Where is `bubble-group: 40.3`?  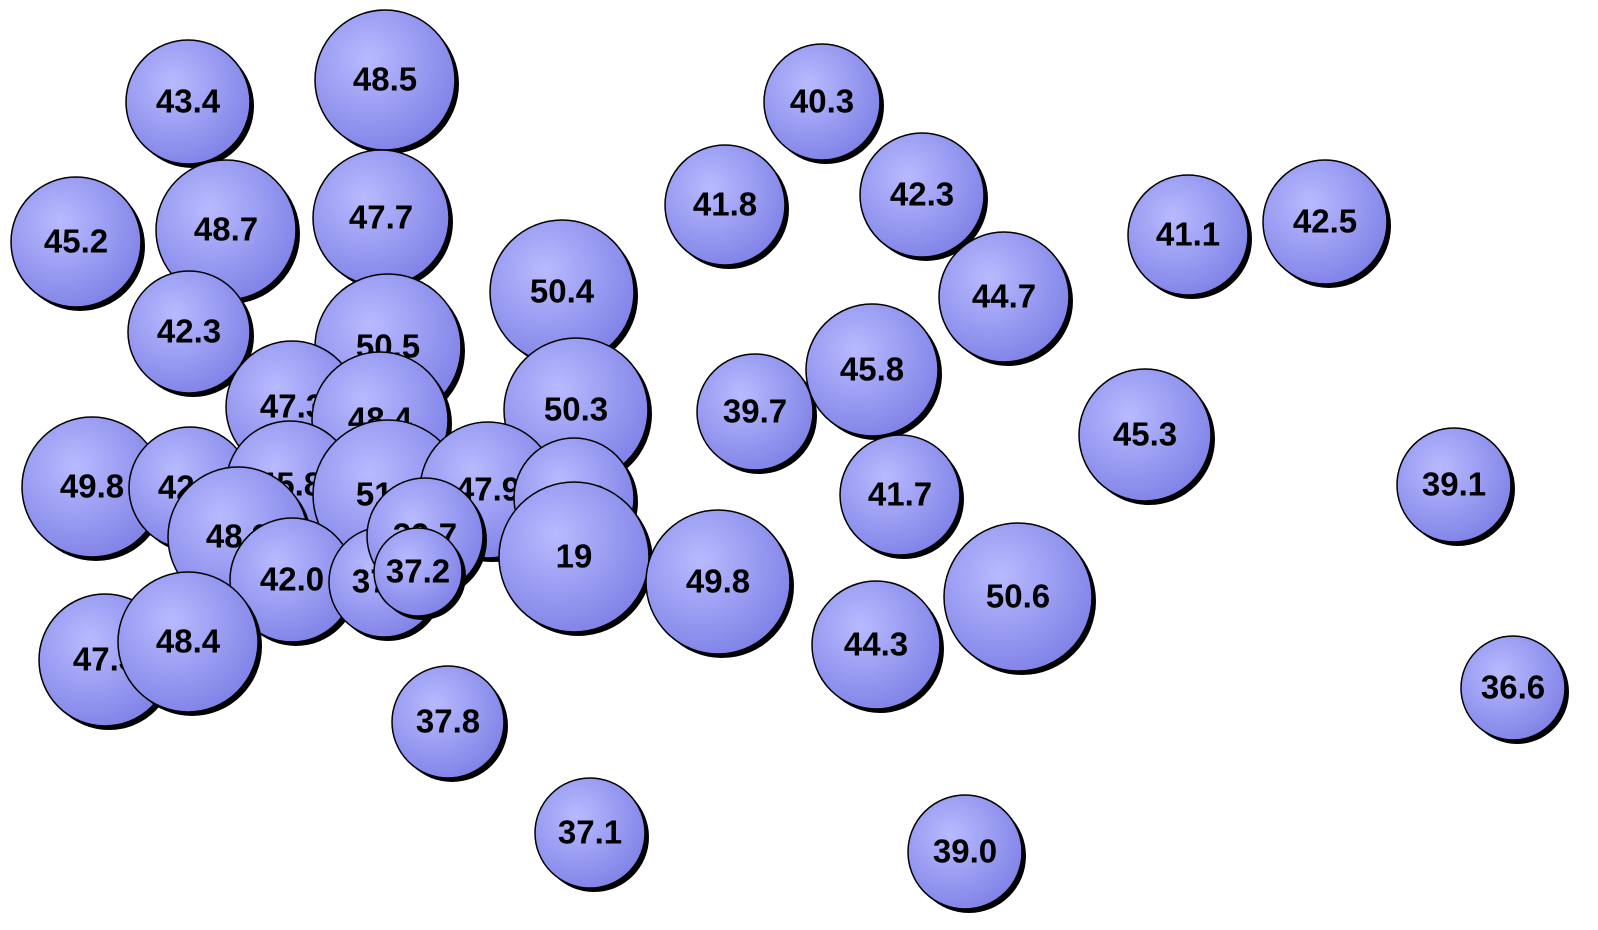
bubble-group: 40.3 is located at coordinates (823, 103).